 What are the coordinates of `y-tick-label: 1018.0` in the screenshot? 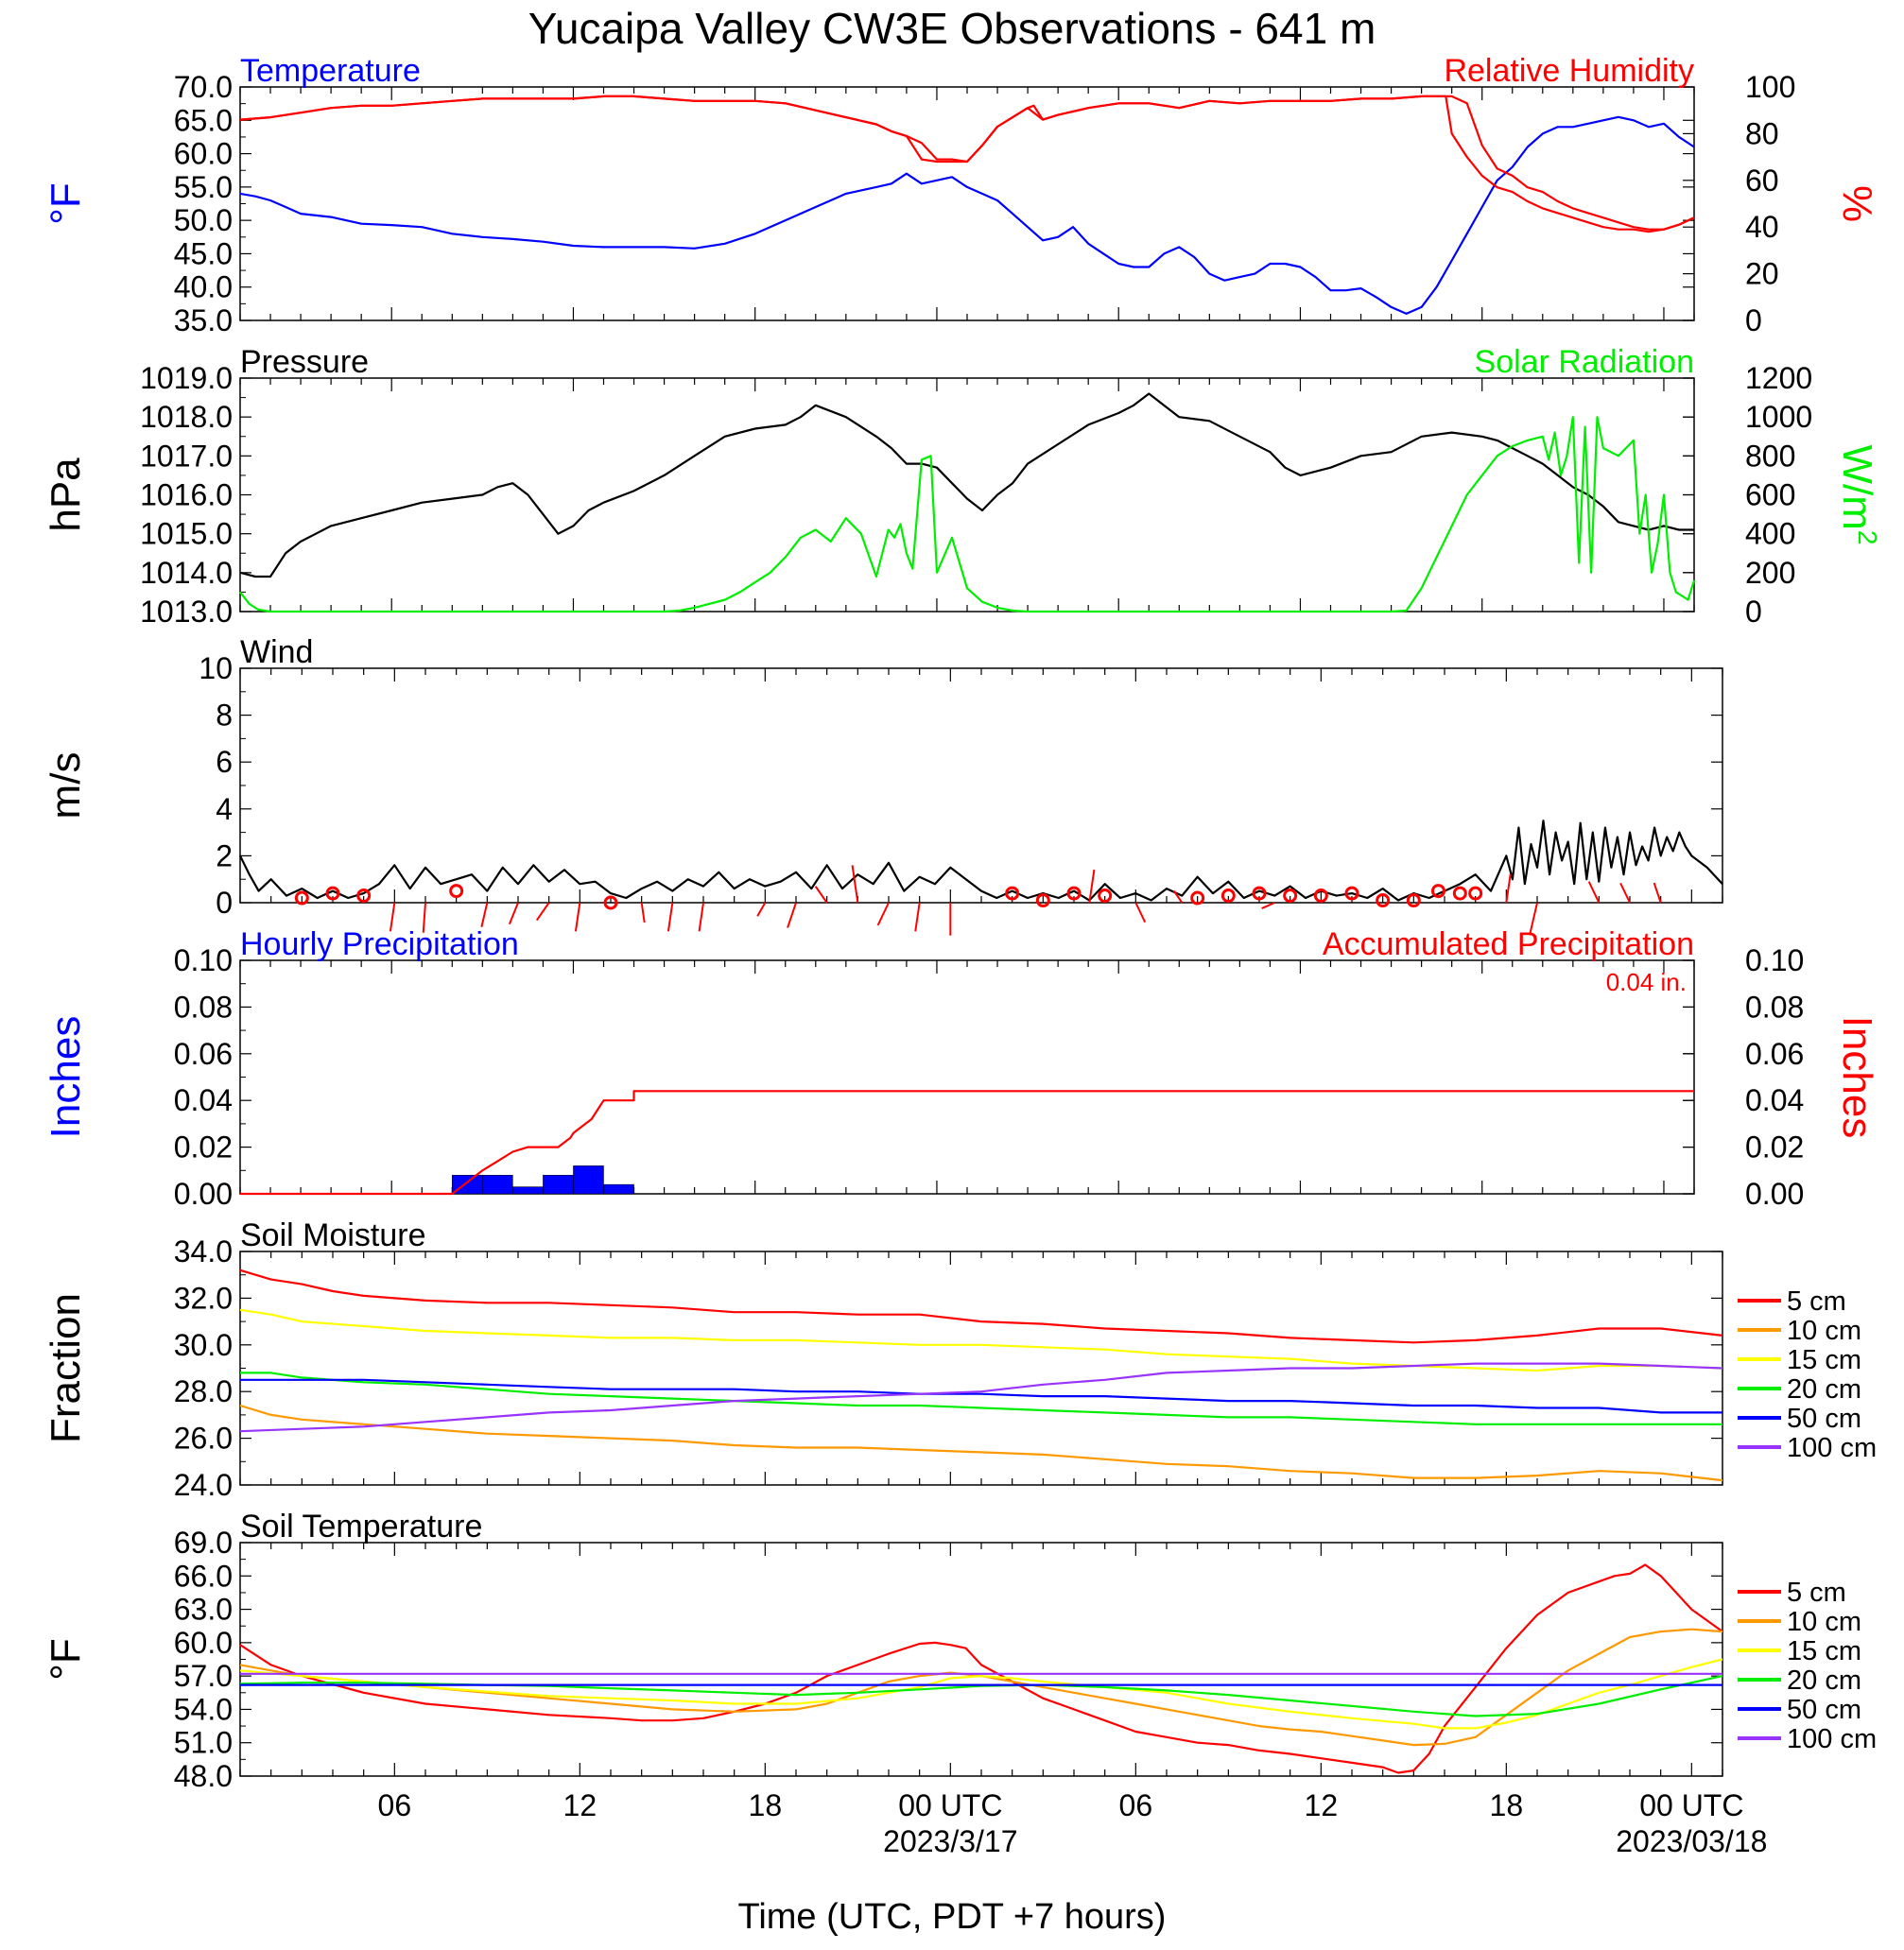 It's located at (186, 417).